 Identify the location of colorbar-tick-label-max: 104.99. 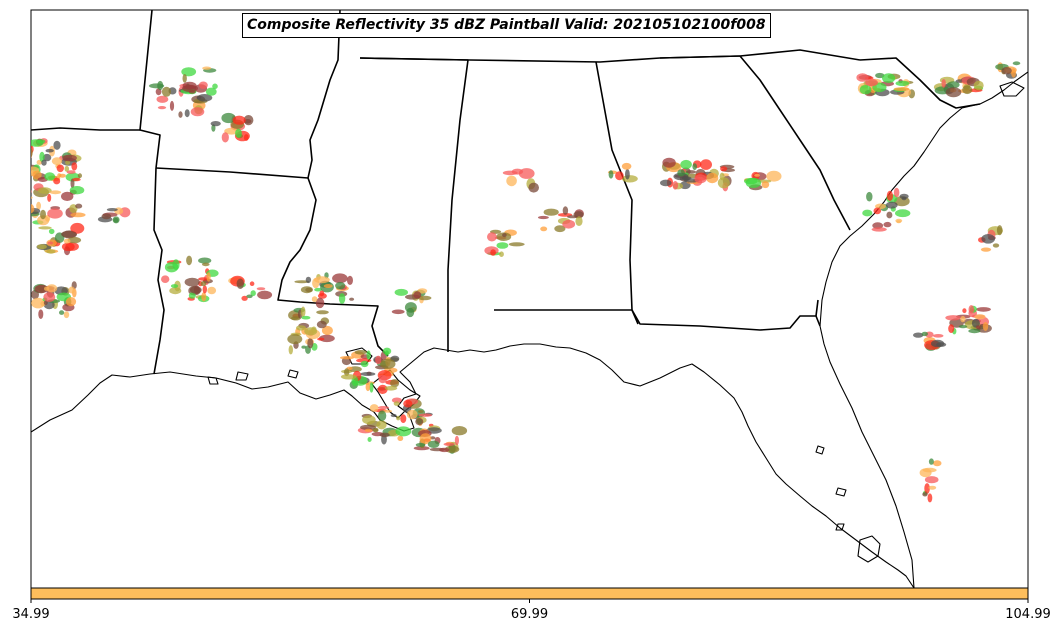
(1028, 614).